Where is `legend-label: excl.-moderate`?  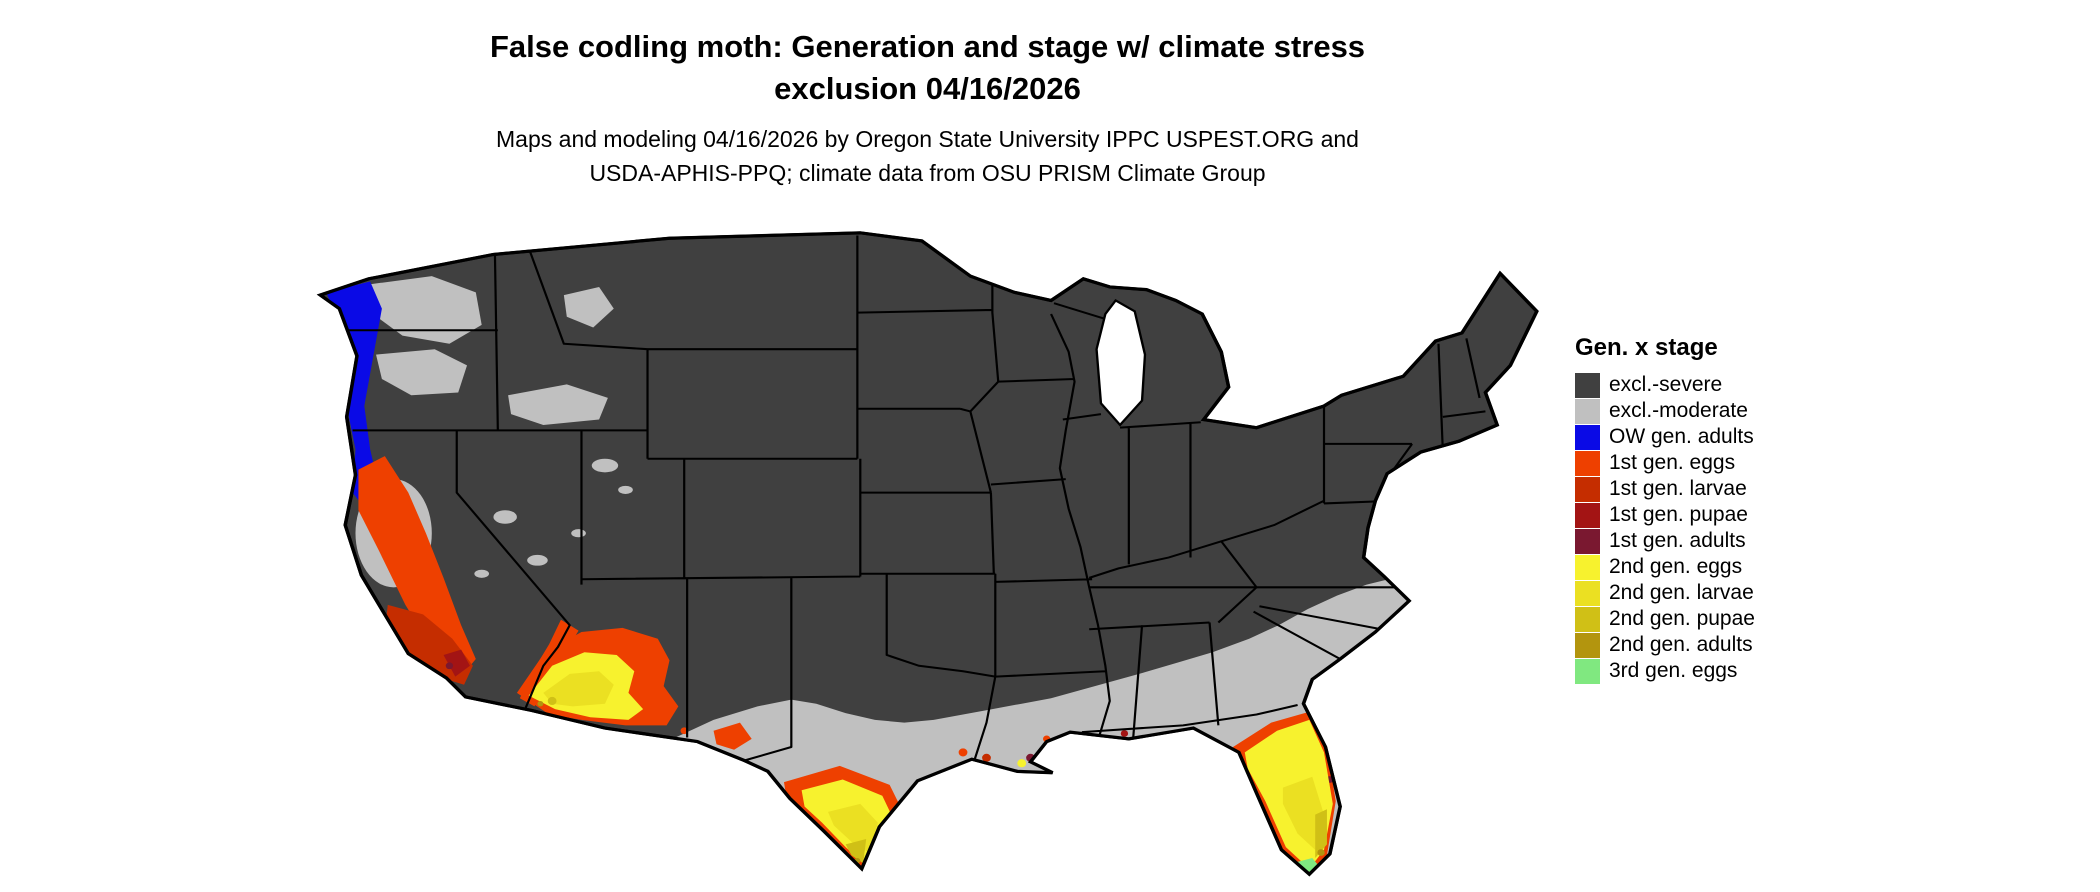
legend-label: excl.-moderate is located at coordinates (1678, 410).